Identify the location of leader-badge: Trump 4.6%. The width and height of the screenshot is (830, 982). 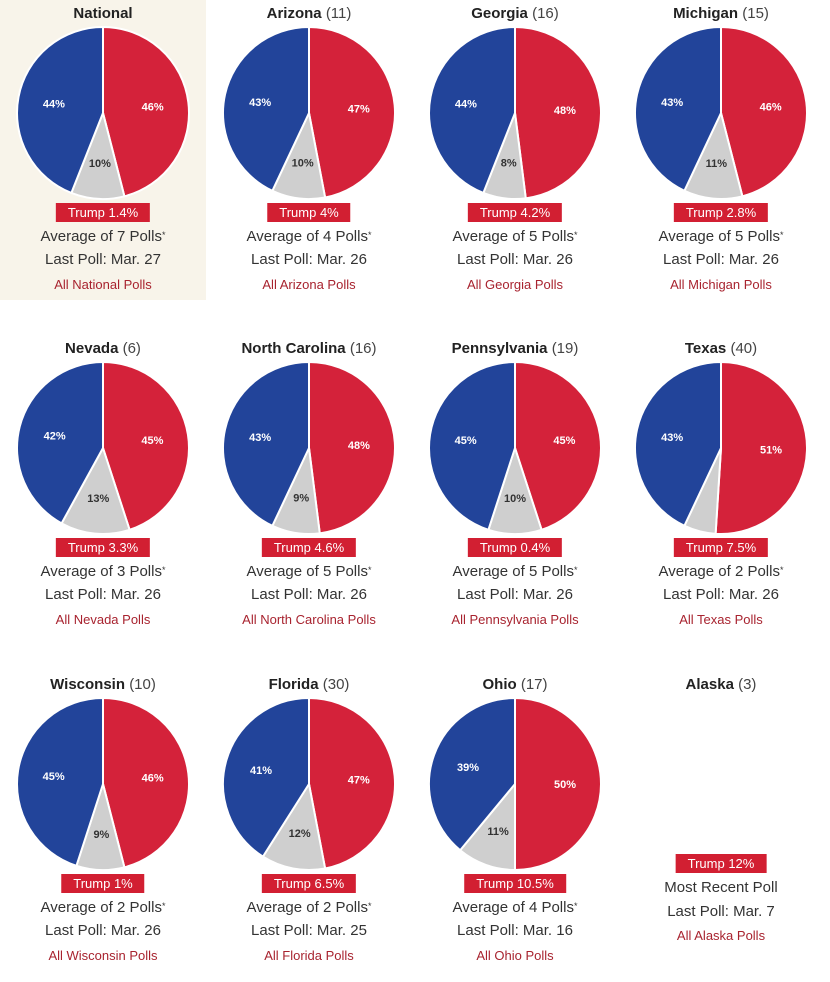
(309, 547).